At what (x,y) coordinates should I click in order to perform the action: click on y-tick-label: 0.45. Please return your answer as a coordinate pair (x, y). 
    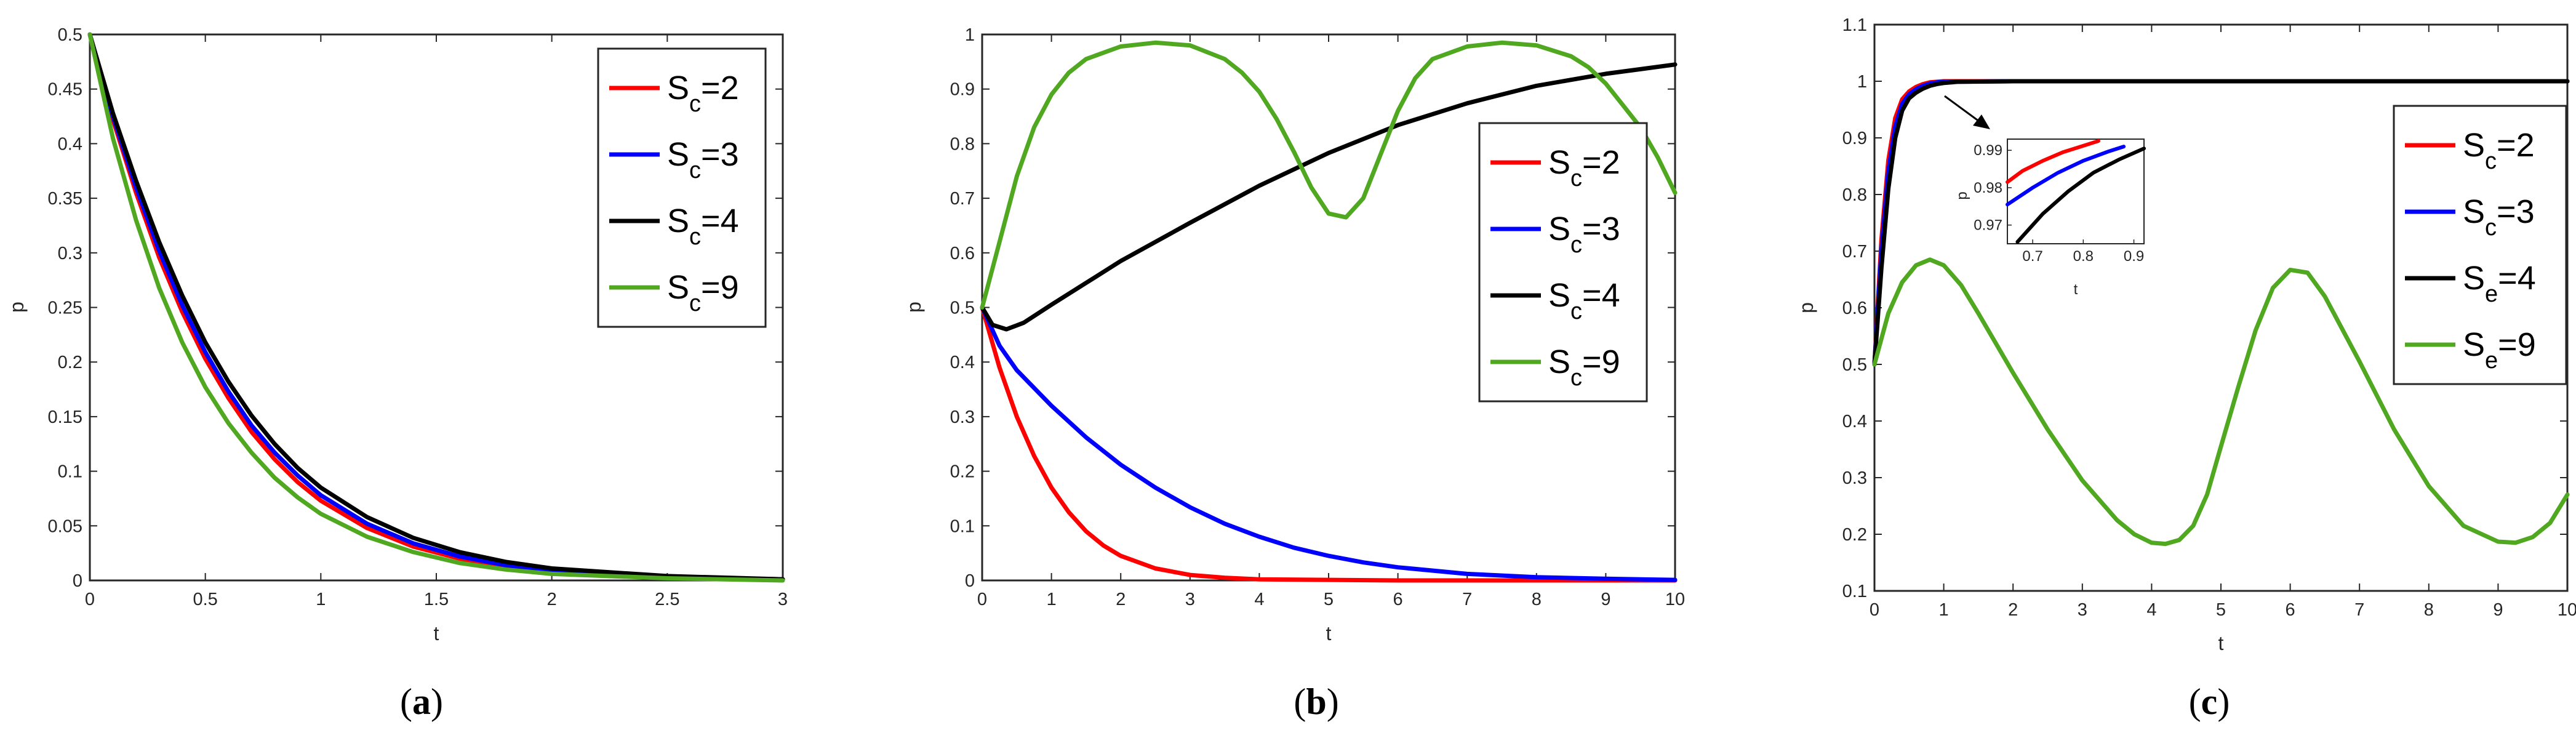
    Looking at the image, I should click on (65, 90).